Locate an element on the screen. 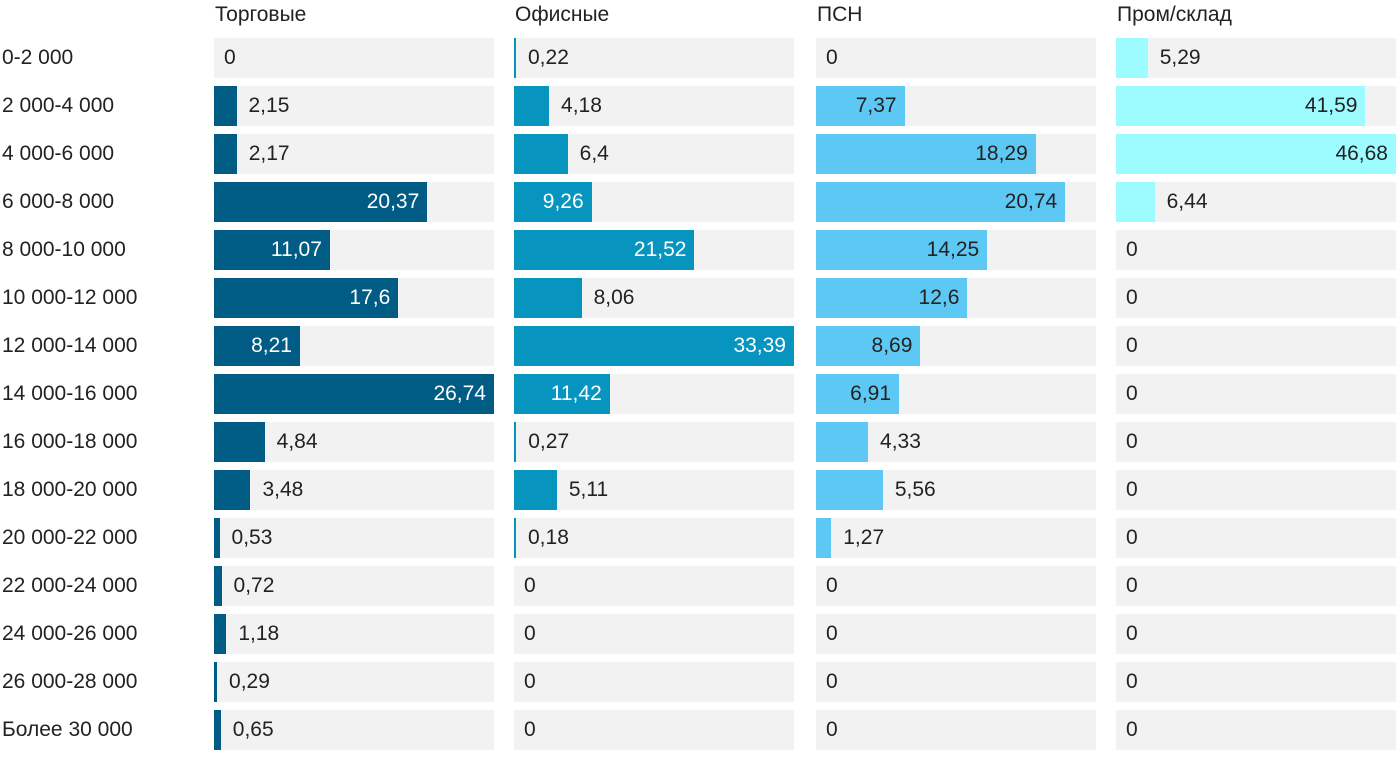  category-label: 18 000-20 000 is located at coordinates (70, 489).